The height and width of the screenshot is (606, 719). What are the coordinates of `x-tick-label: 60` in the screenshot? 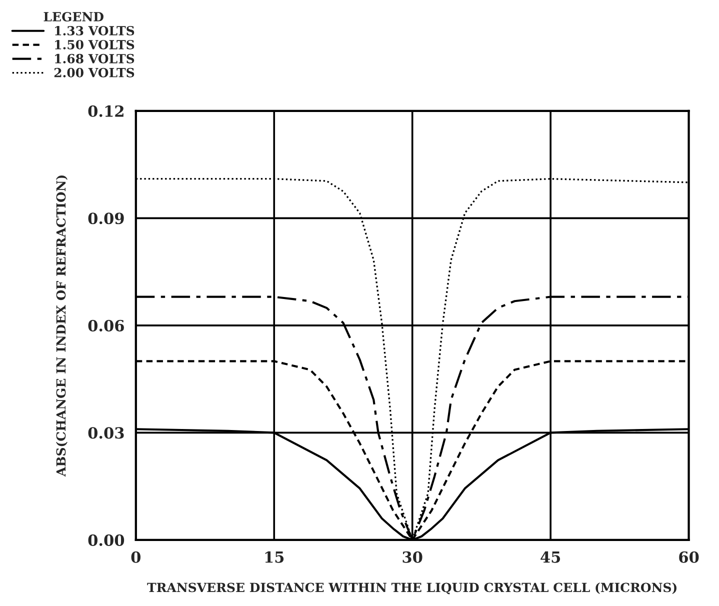 It's located at (689, 557).